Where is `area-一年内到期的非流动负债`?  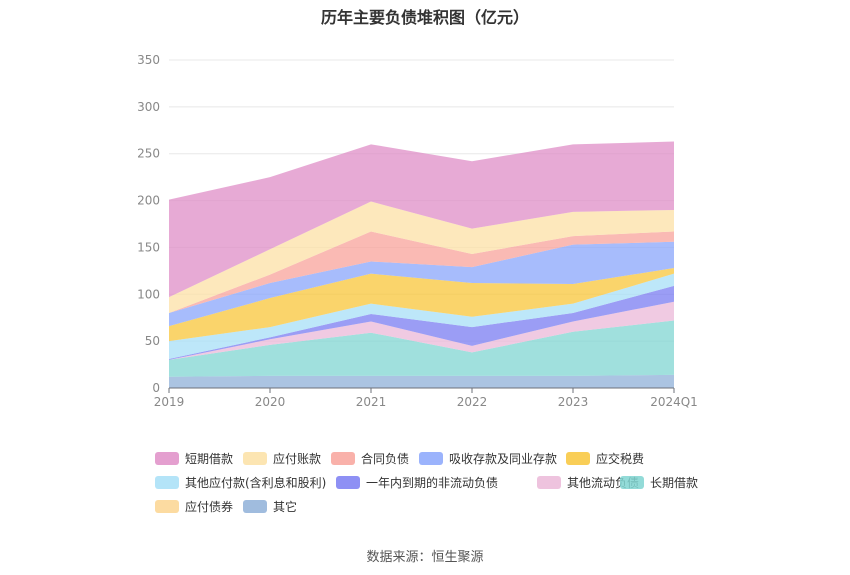 area-一年内到期的非流动负债 is located at coordinates (421, 322).